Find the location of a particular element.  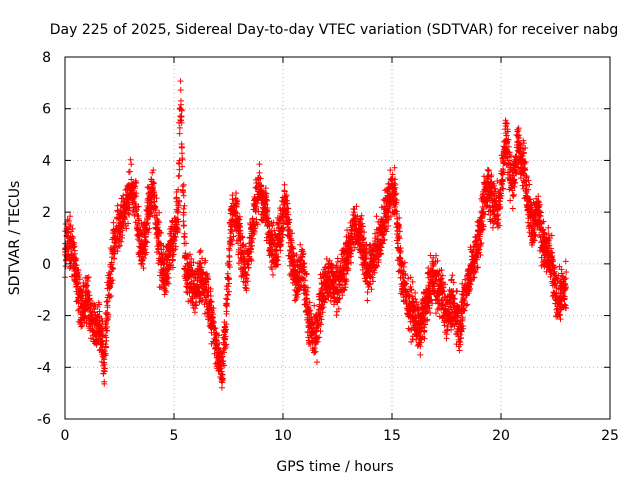

y-tick-label: -2 is located at coordinates (44, 317).